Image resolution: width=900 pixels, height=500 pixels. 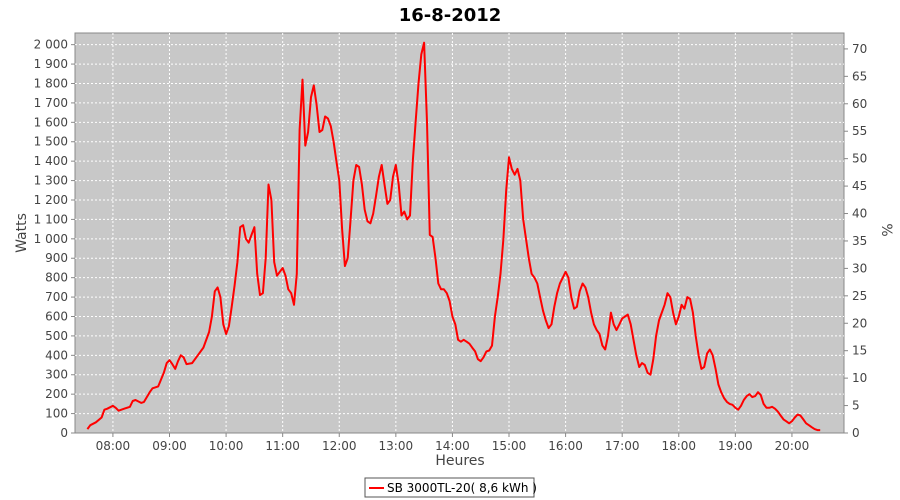 What do you see at coordinates (22, 233) in the screenshot?
I see `y-axis-title: Watts` at bounding box center [22, 233].